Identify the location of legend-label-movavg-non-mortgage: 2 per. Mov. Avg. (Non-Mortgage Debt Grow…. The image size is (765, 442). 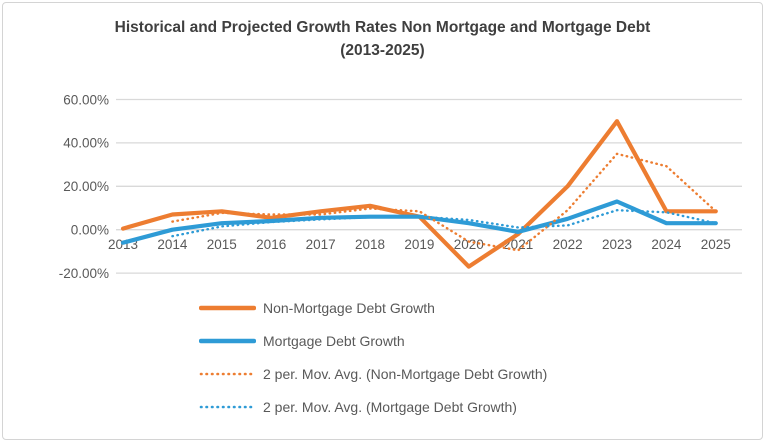
(405, 374).